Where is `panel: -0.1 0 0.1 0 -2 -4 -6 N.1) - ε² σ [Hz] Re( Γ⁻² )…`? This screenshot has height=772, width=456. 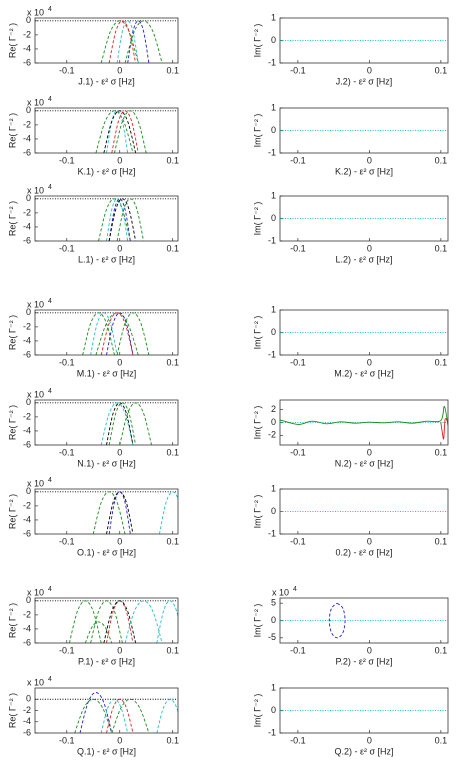 panel: -0.1 0 0.1 0 -2 -4 -6 N.1) - ε² σ [Hz] Re( Γ⁻² )… is located at coordinates (93, 428).